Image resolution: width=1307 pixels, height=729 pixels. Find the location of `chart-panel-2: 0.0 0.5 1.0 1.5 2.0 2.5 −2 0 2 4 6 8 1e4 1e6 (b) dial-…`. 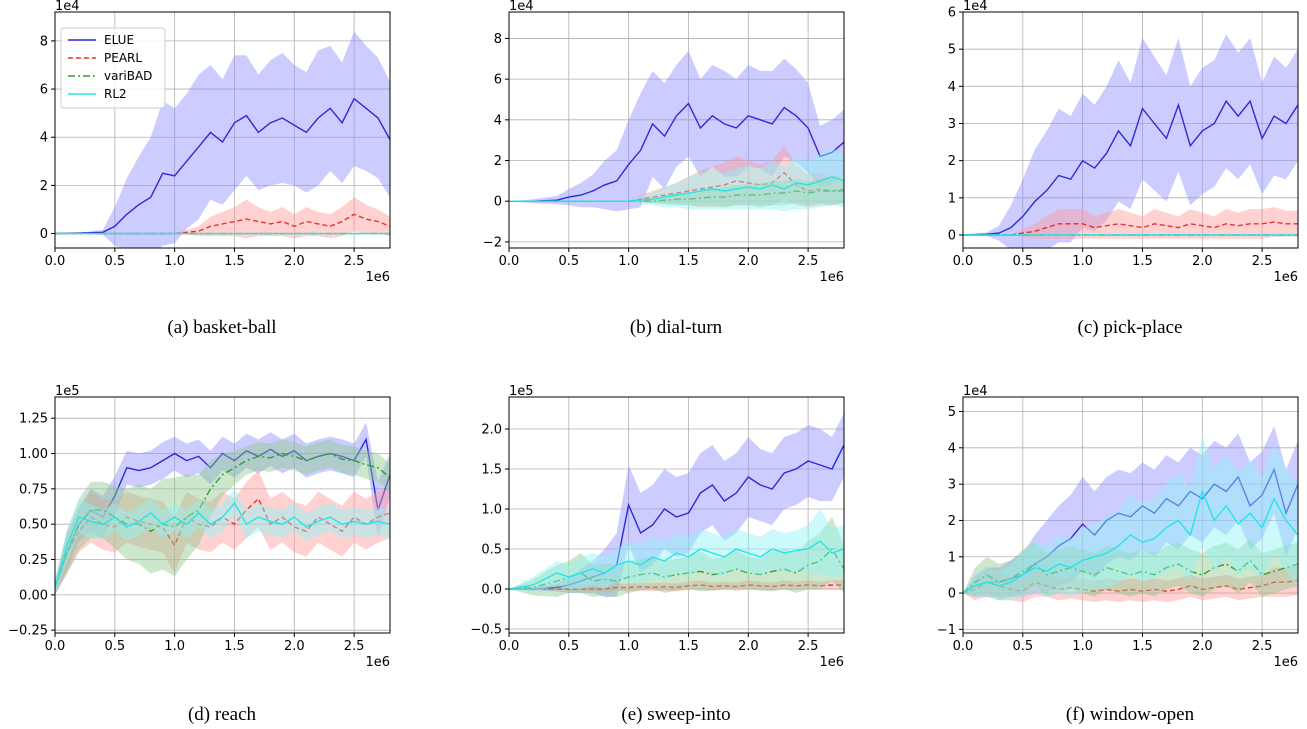

chart-panel-2: 0.0 0.5 1.0 1.5 2.0 2.5 −2 0 2 4 6 8 1e4 1e6 (b) dial-… is located at coordinates (664, 169).